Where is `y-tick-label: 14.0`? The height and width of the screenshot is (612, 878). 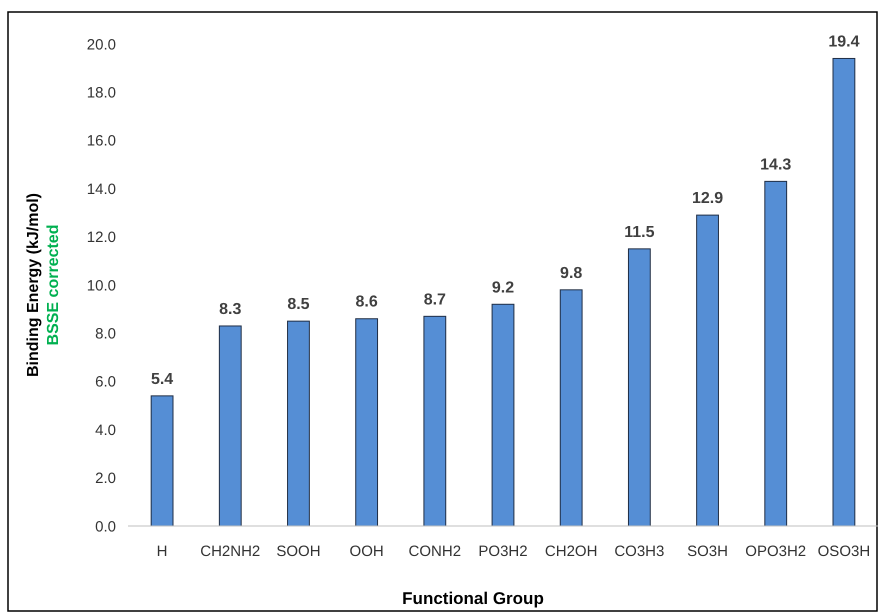
y-tick-label: 14.0 is located at coordinates (101, 189).